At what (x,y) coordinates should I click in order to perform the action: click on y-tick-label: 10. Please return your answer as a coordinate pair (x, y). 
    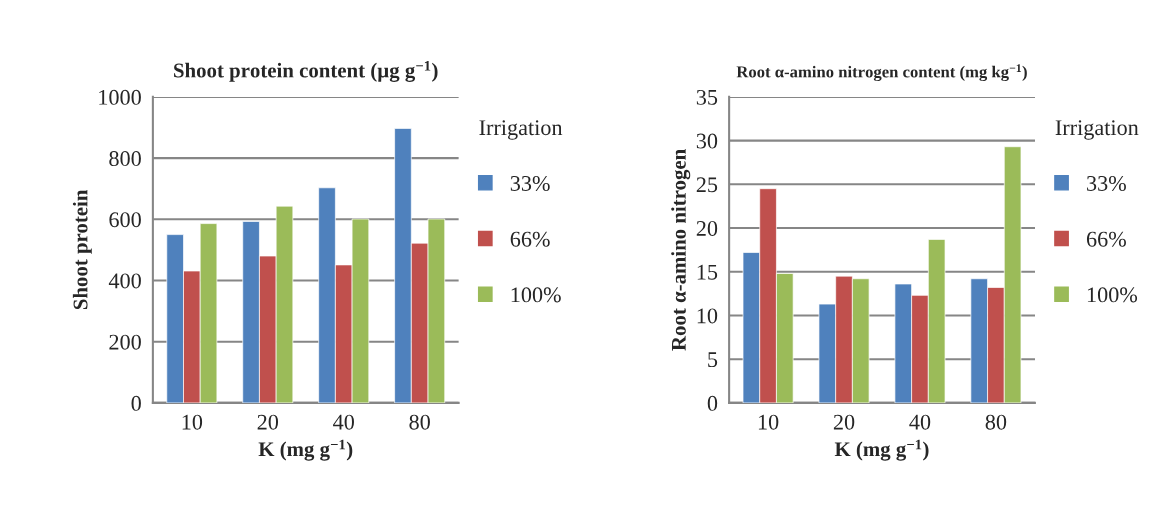
    Looking at the image, I should click on (707, 316).